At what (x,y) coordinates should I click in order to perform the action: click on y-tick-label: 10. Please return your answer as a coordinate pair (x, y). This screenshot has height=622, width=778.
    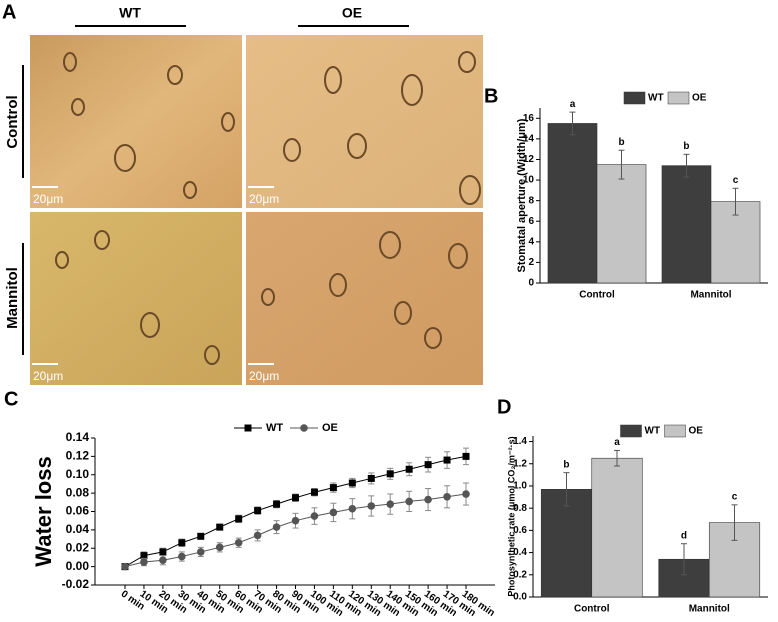
    Looking at the image, I should click on (529, 180).